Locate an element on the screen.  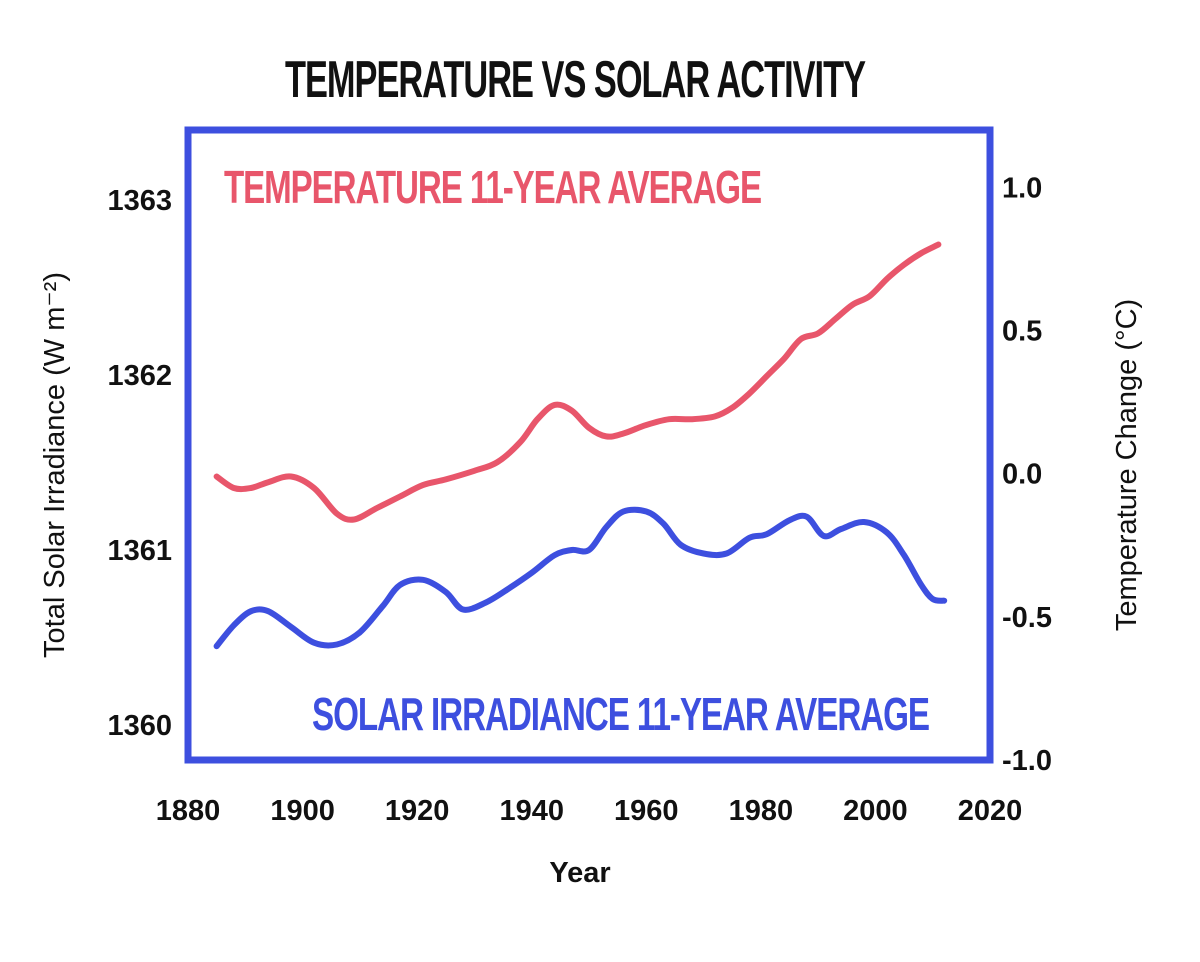
right-axis-ticks: -1.0 -0.5 0.0 0.5 1.0 is located at coordinates (1027, 474).